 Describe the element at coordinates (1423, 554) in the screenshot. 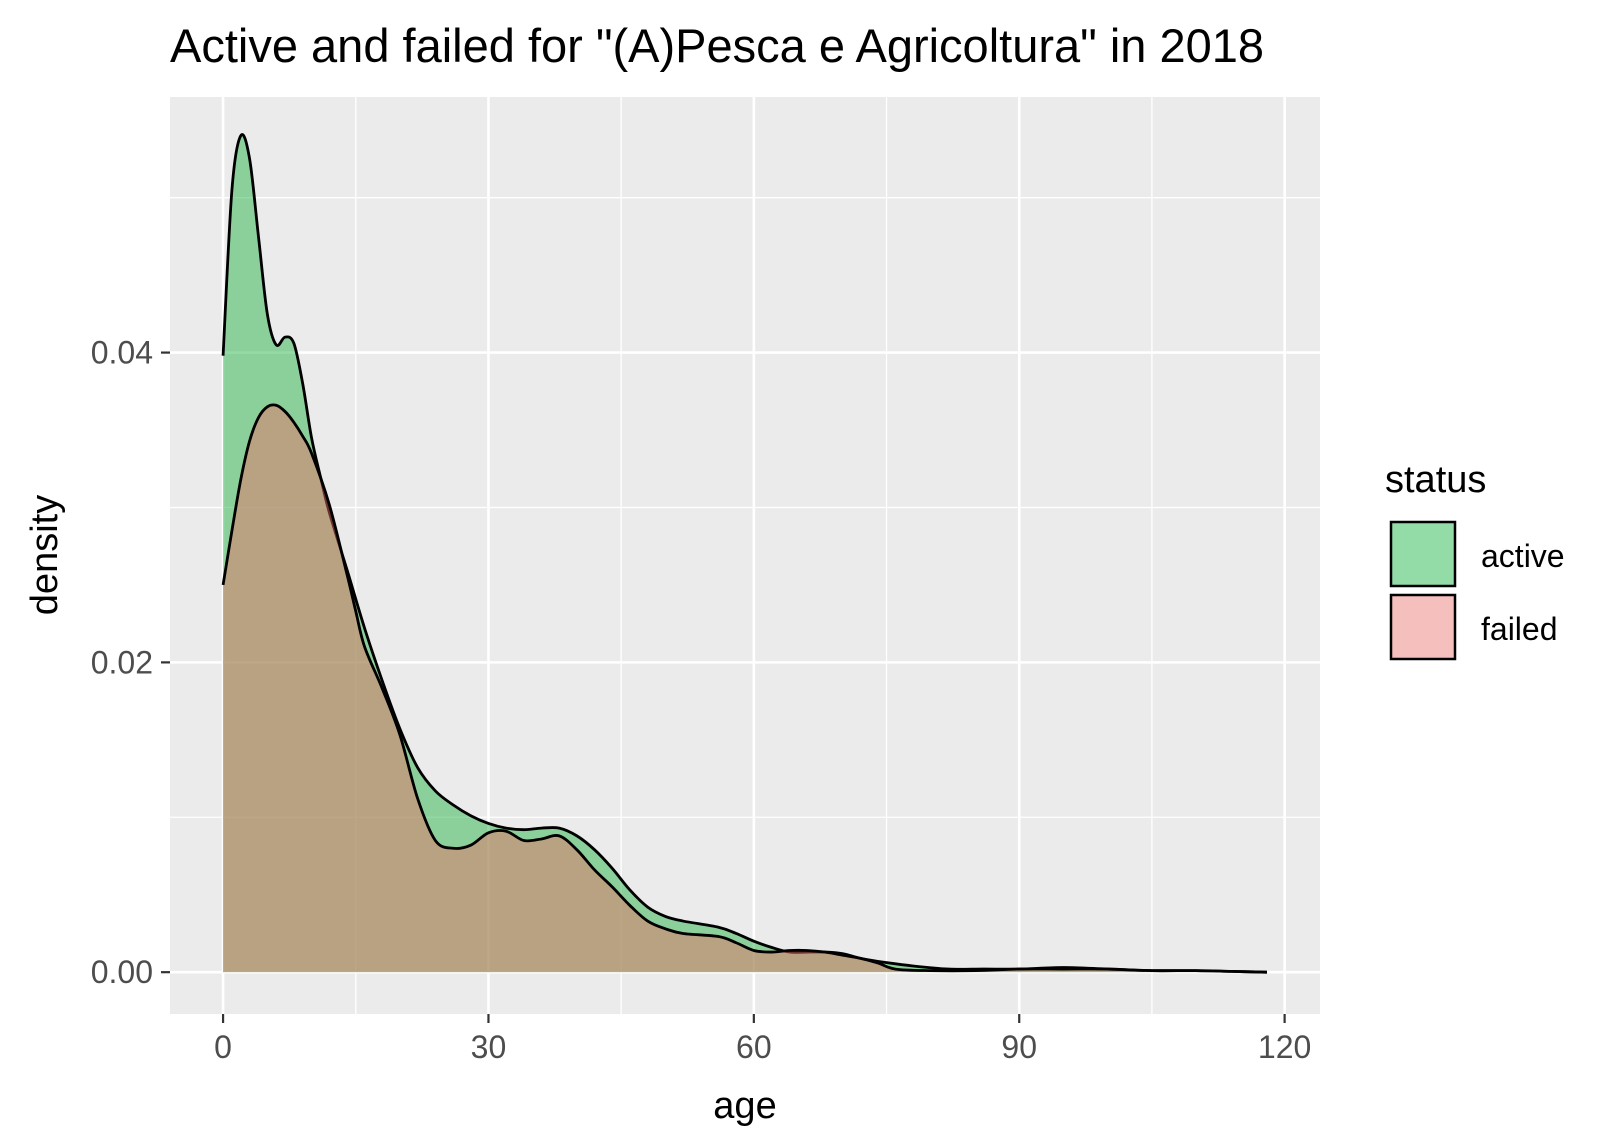

I see `legend-key-active` at that location.